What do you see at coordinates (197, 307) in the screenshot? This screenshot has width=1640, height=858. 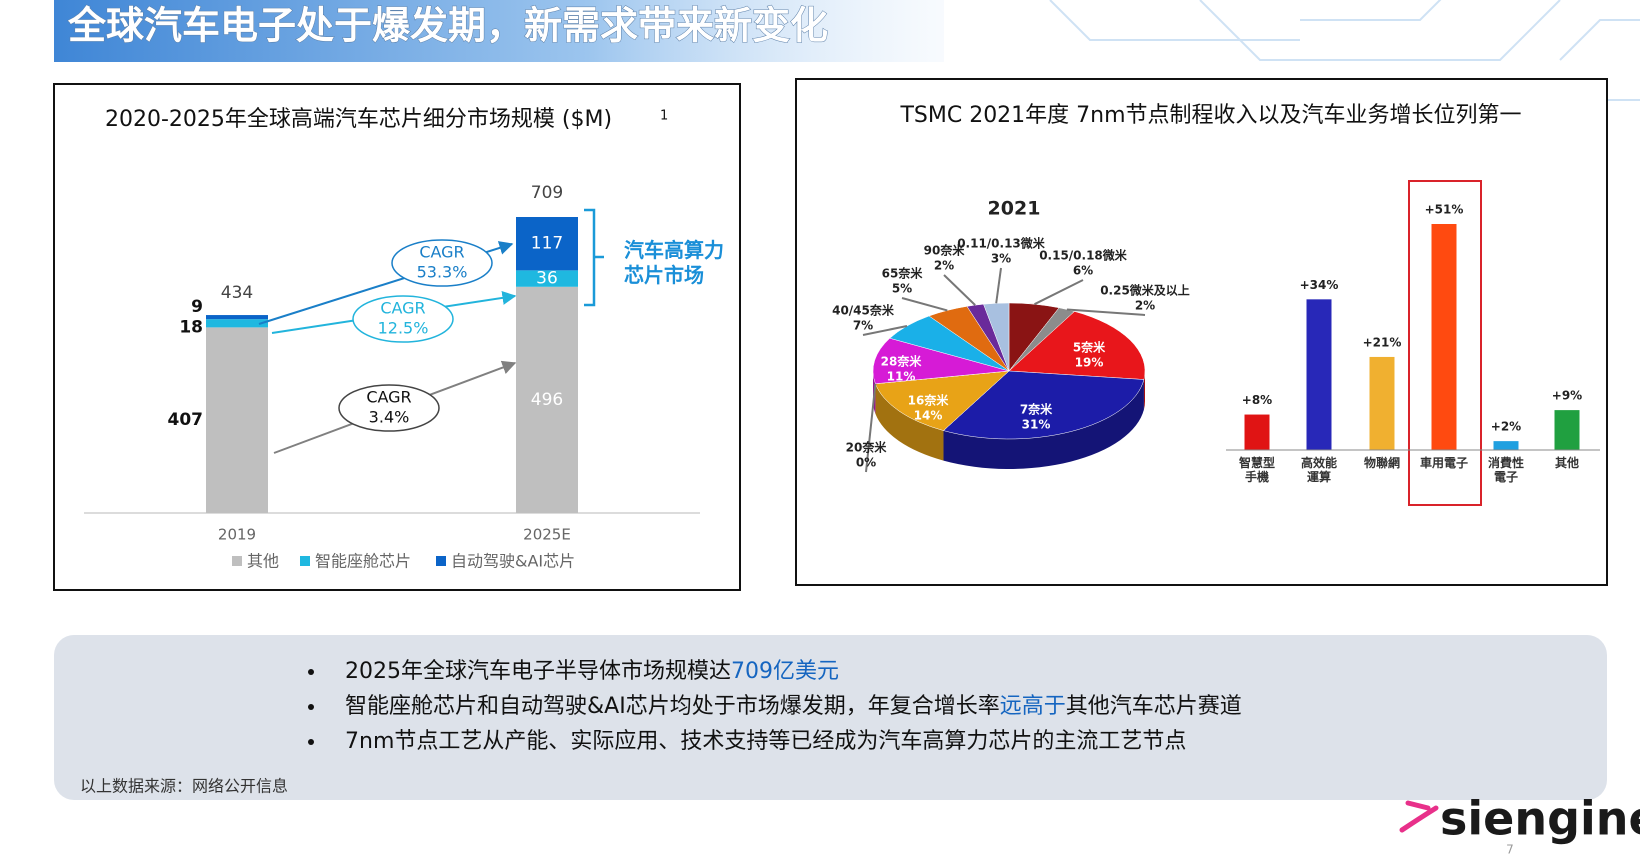 I see `segment-label: 9` at bounding box center [197, 307].